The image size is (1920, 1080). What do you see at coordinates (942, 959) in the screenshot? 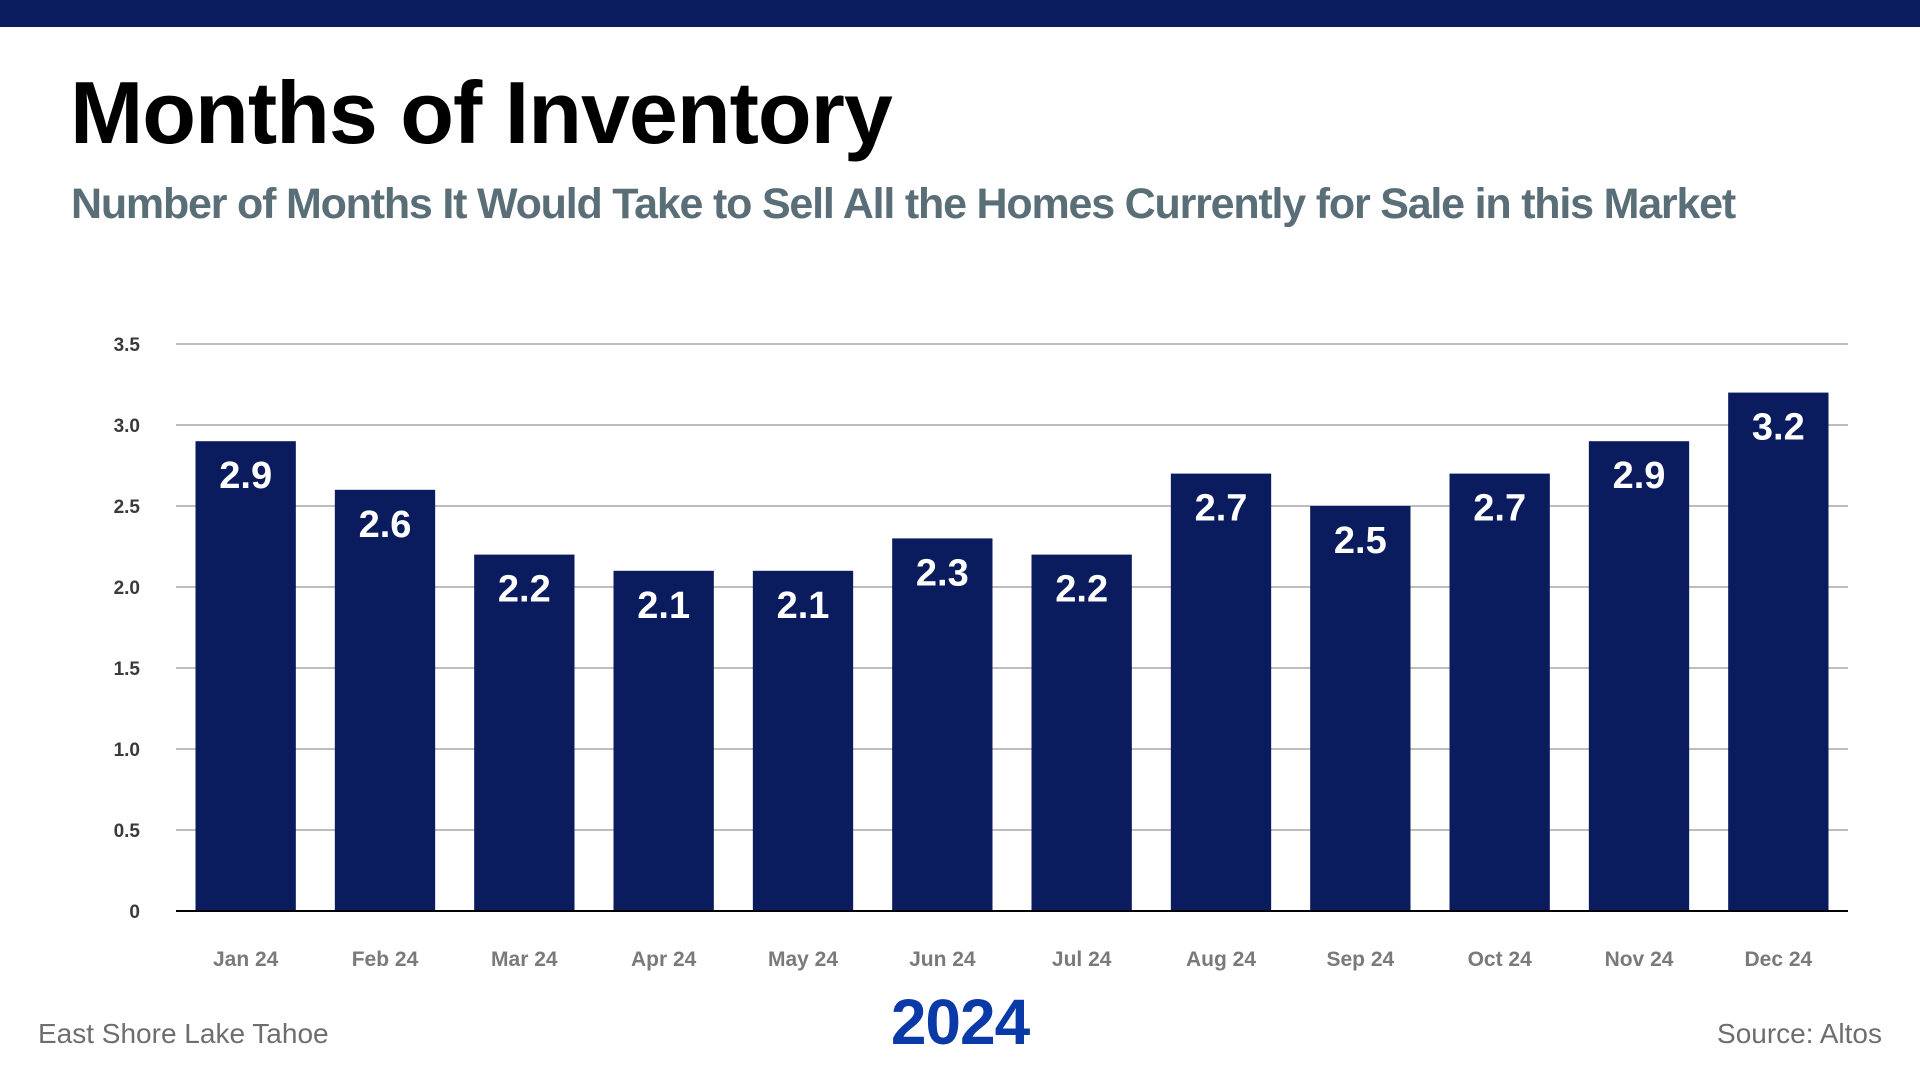
I see `x-tick-label: Jun 24` at bounding box center [942, 959].